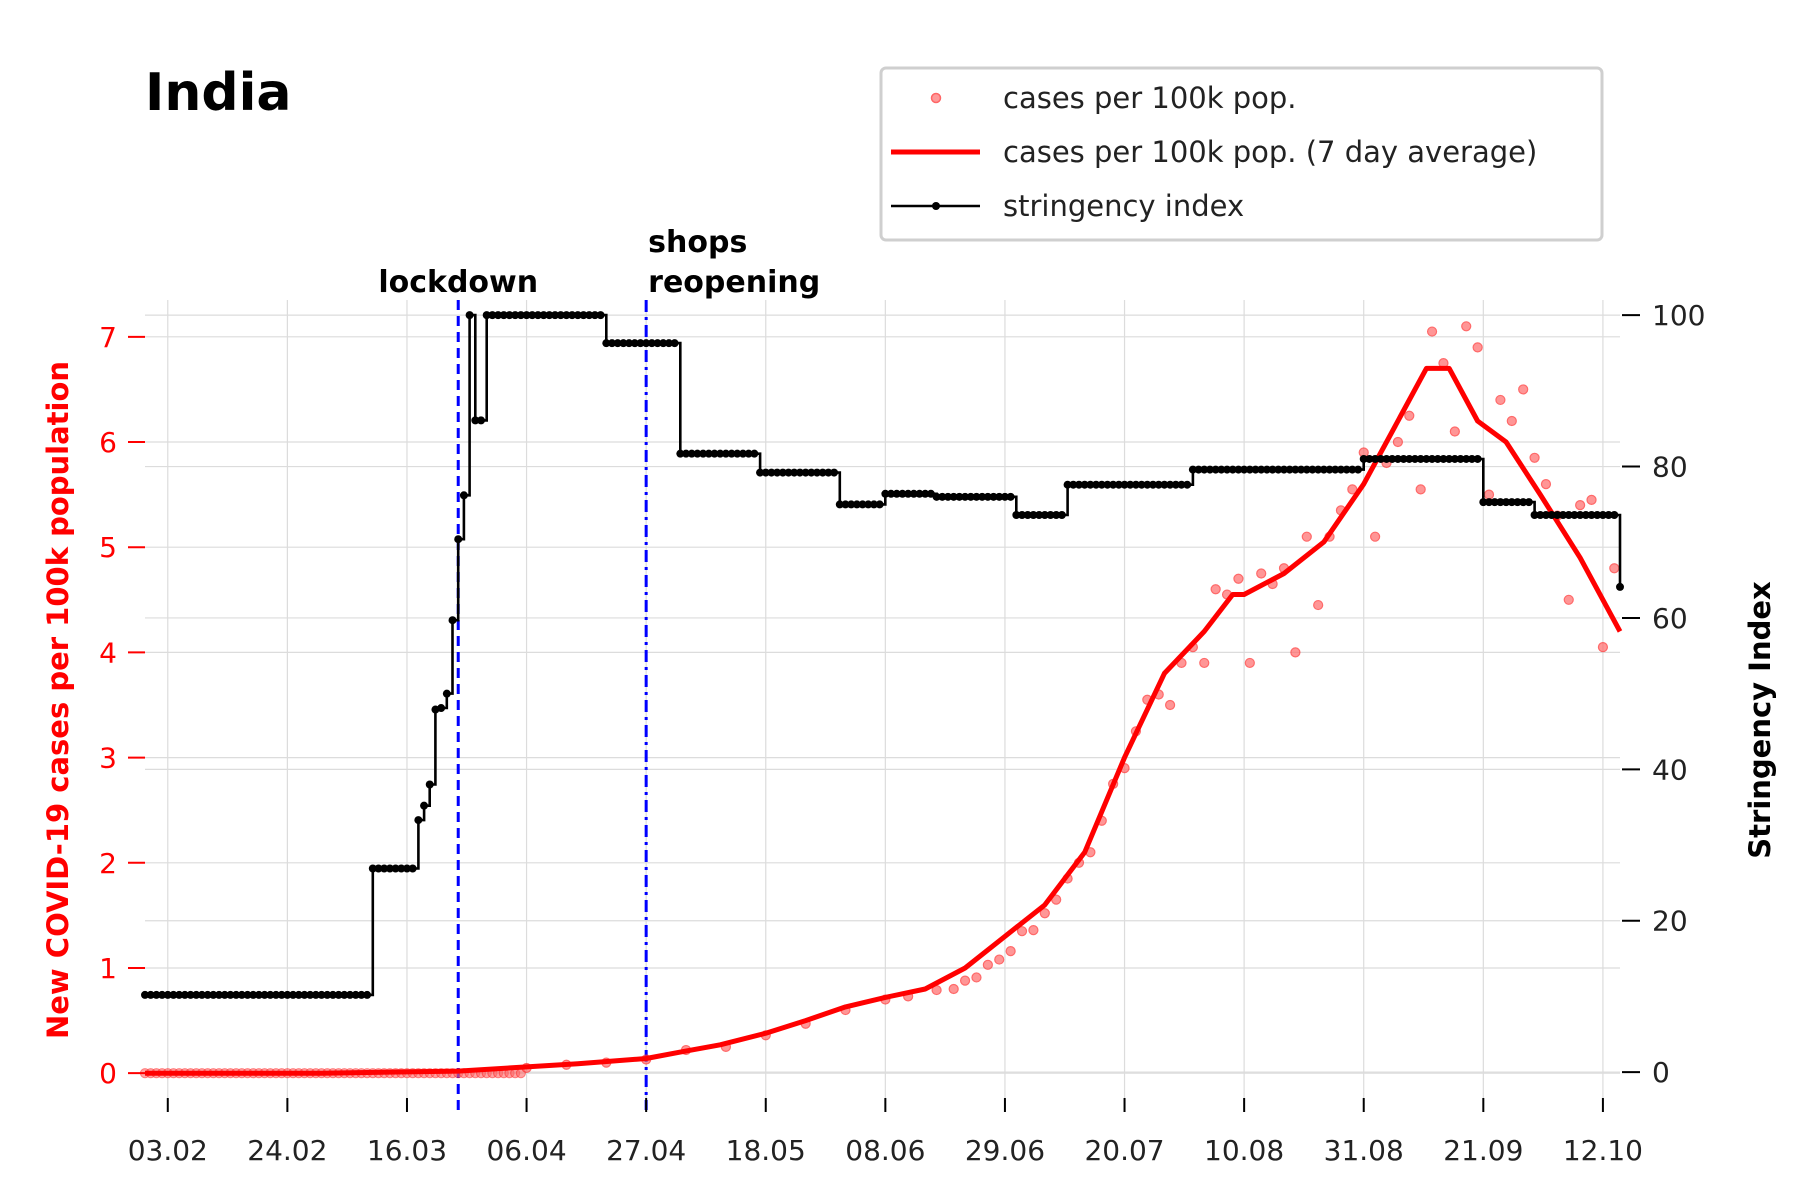 The image size is (1800, 1200). I want to click on y-left-tick-label: 5, so click(108, 547).